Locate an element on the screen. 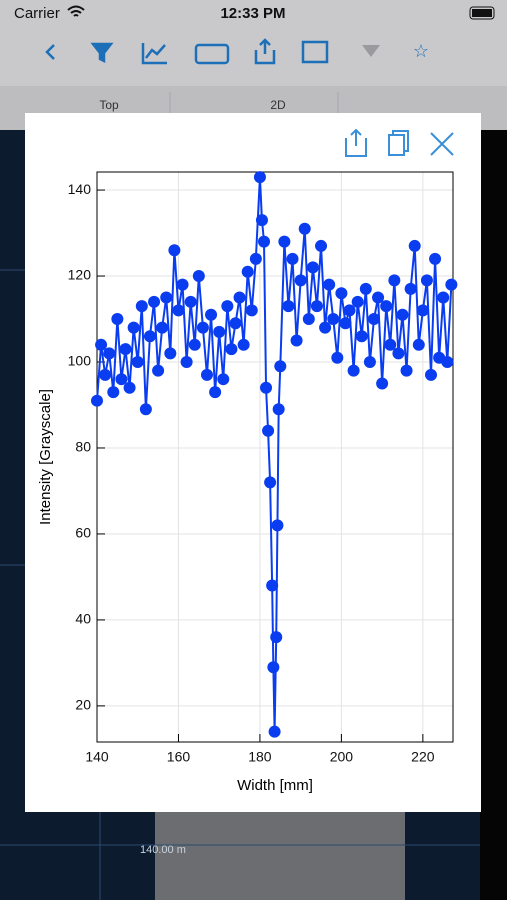 This screenshot has width=507, height=900. popup-close is located at coordinates (442, 144).